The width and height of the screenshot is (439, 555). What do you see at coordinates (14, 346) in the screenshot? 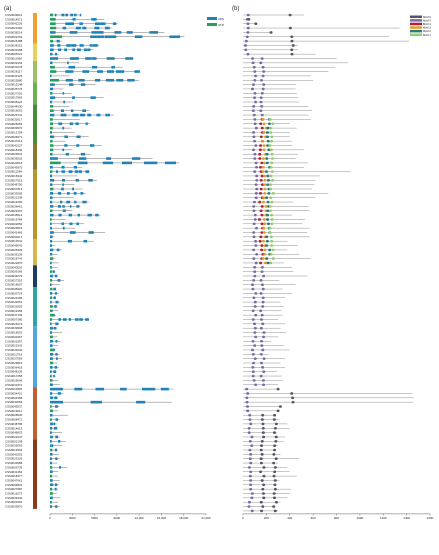
I see `gene-id-label: CSS0021541` at bounding box center [14, 346].